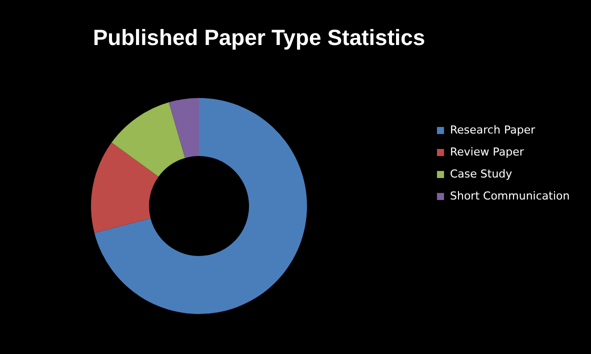 This screenshot has height=354, width=591. I want to click on legend-label: Research Paper, so click(493, 130).